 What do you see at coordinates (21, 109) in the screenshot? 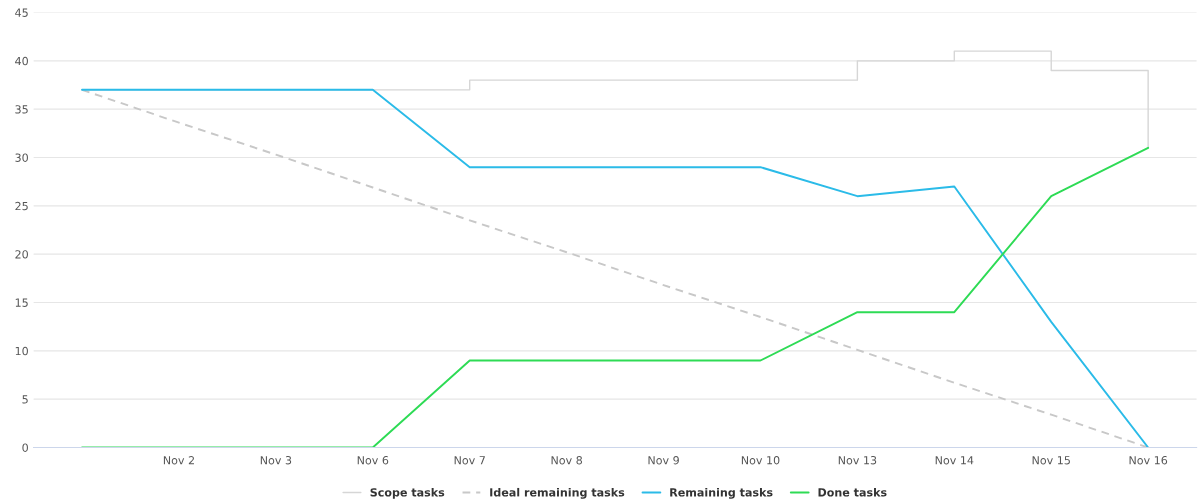
I see `y-tick-label: 35` at bounding box center [21, 109].